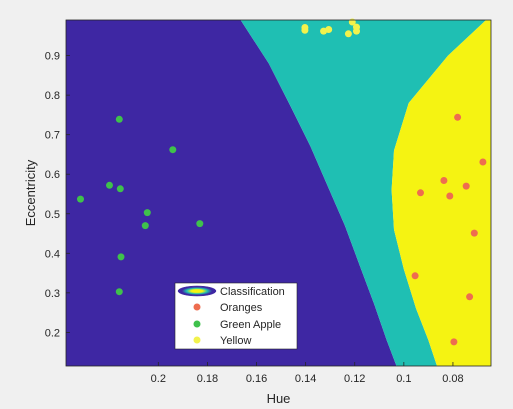 This screenshot has width=513, height=409. Describe the element at coordinates (52, 136) in the screenshot. I see `y-tick-label-6: 0.7` at that location.